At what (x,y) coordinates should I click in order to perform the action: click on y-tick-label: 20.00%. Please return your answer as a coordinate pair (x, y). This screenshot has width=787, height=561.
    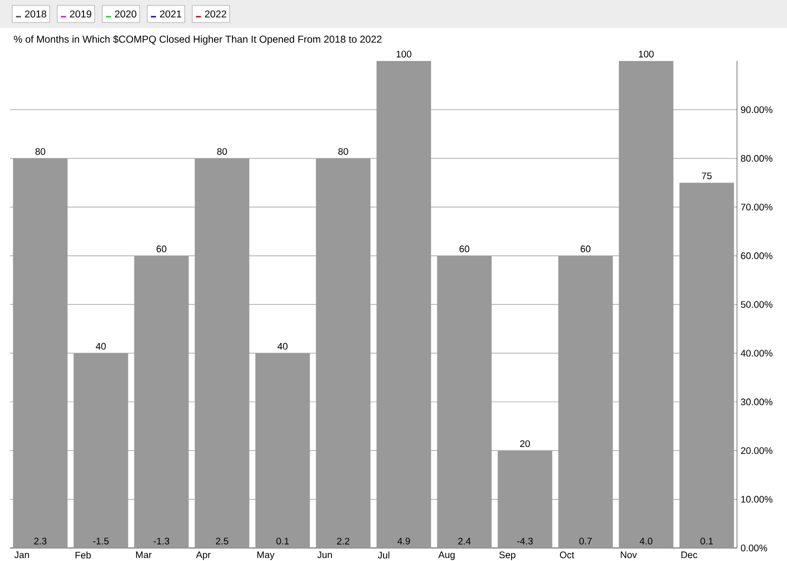
    Looking at the image, I should click on (756, 450).